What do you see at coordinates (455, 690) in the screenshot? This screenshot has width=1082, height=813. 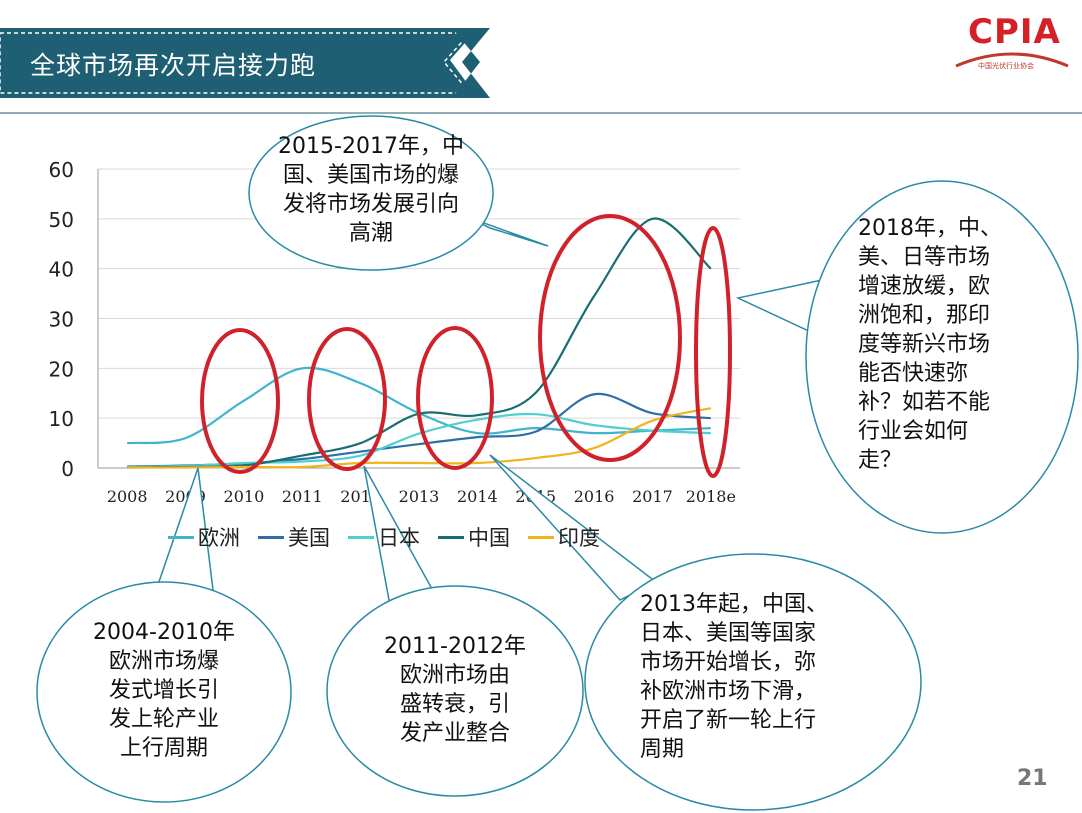 I see `callout-bottom-mid-text: 2011-2012年 欧洲市场由 盛转衰，引 发产业整合` at bounding box center [455, 690].